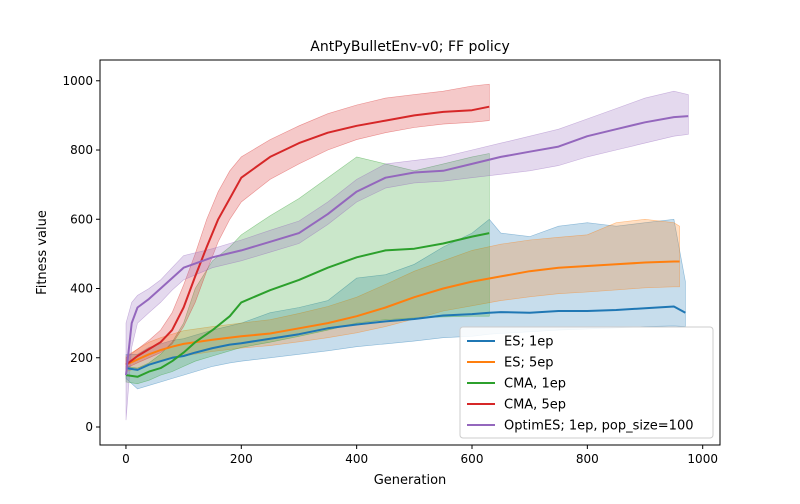 The height and width of the screenshot is (504, 800). Describe the element at coordinates (472, 459) in the screenshot. I see `x-tick-label: 600` at that location.